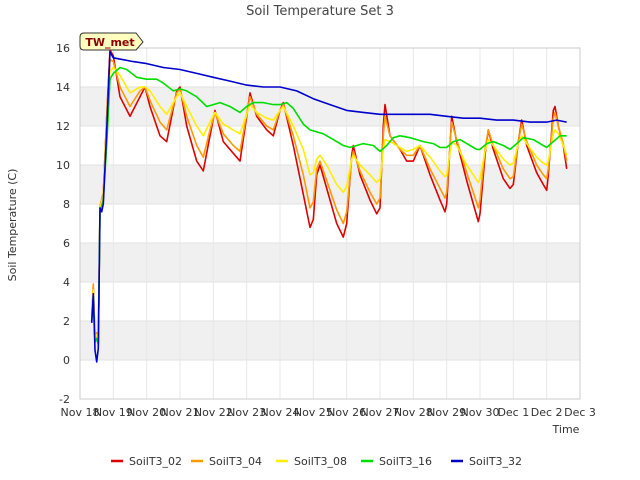 Image resolution: width=640 pixels, height=480 pixels. What do you see at coordinates (63, 165) in the screenshot?
I see `y-tick-label: 10` at bounding box center [63, 165].